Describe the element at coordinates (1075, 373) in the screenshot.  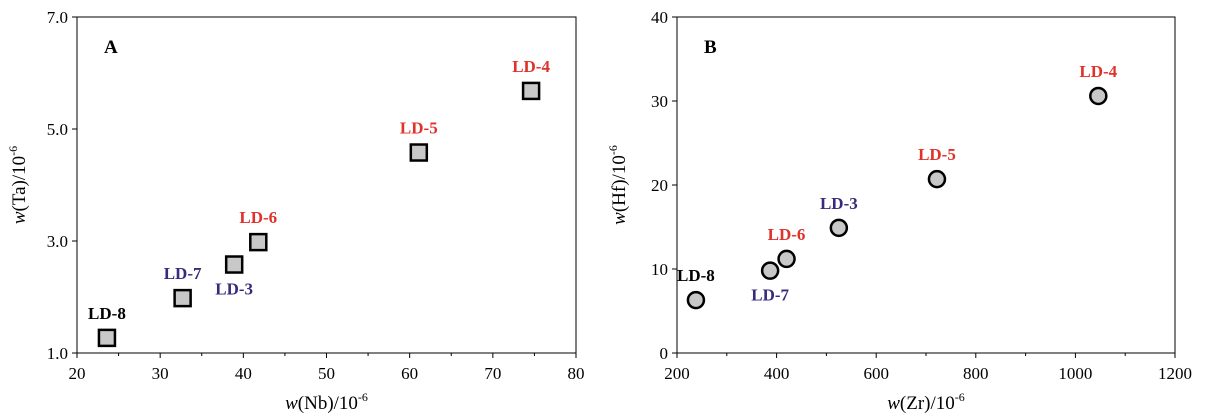
I see `x-tick-label: 1000` at that location.